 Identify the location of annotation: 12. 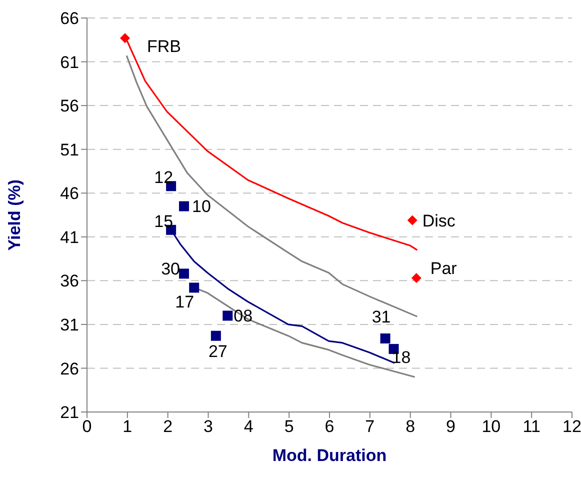
(164, 178).